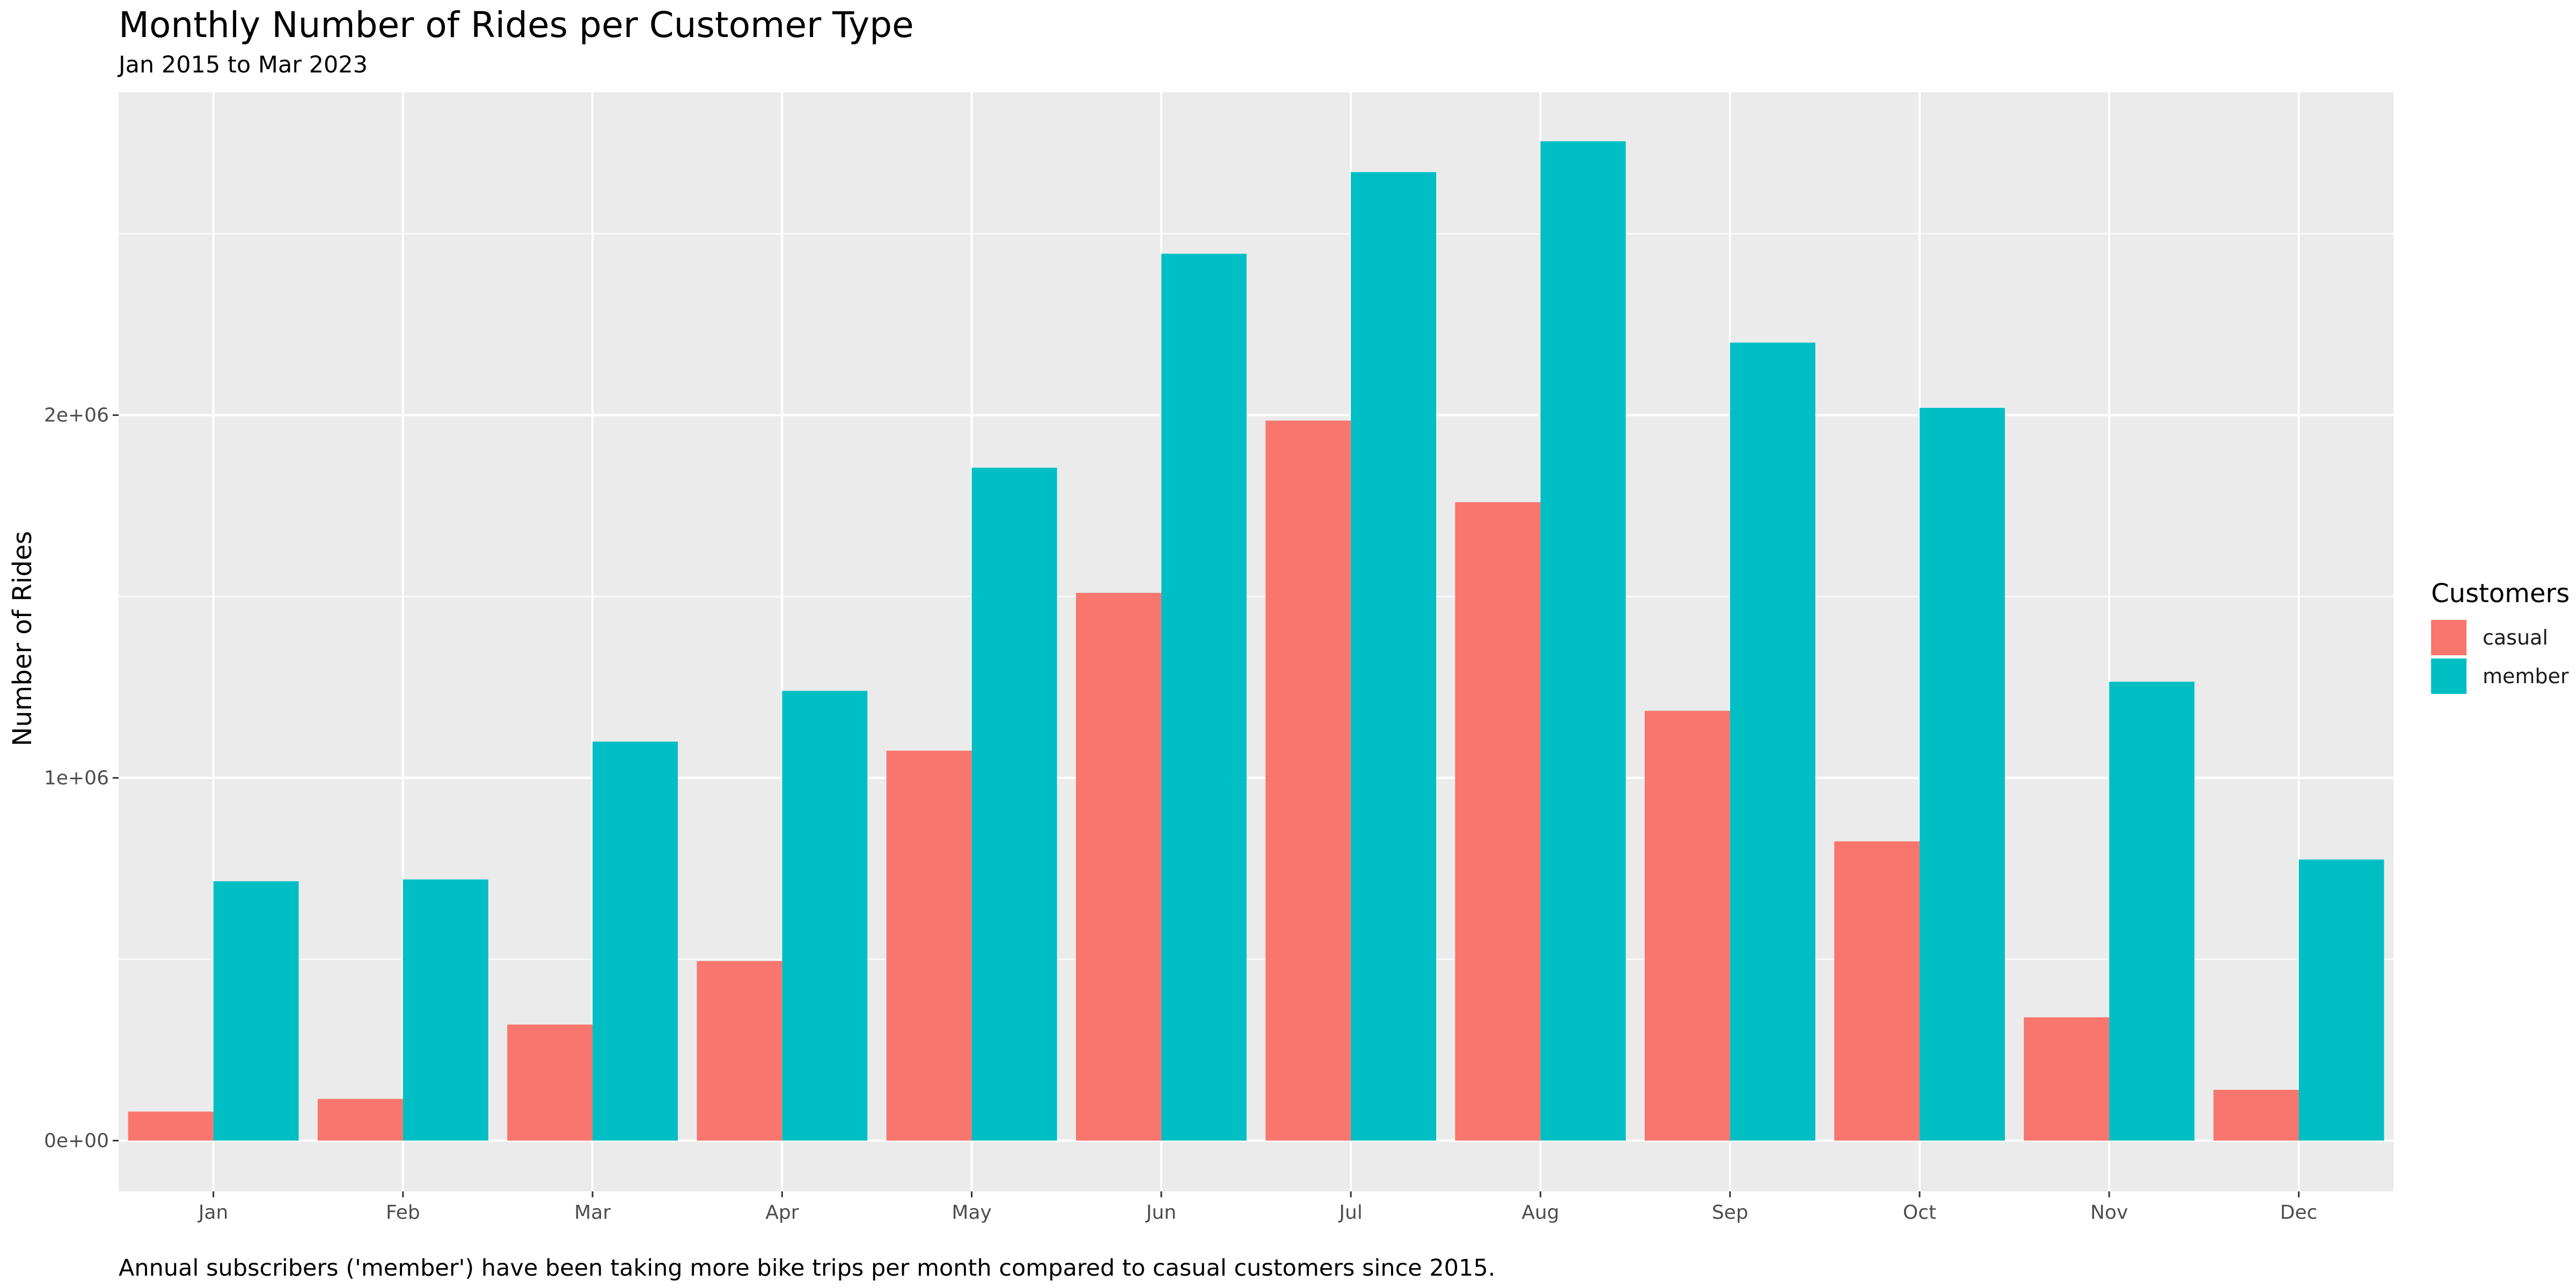 The width and height of the screenshot is (2576, 1288). I want to click on x-tick-label-feb: Feb, so click(403, 1213).